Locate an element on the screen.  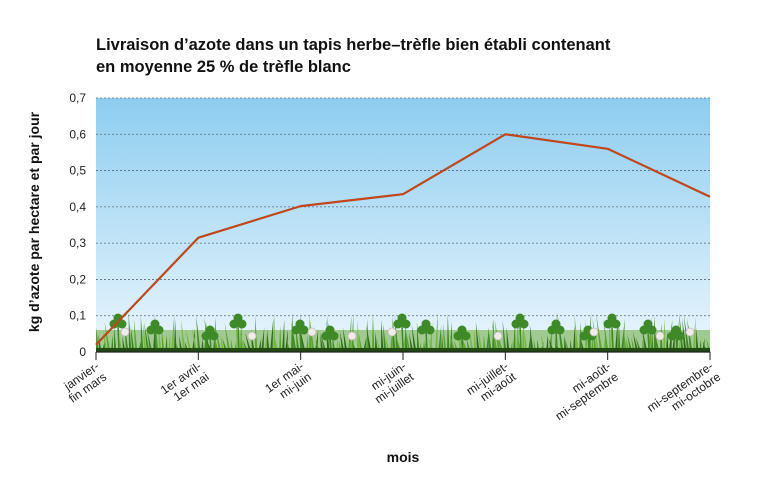
x-tick-label: janvier-fin mars is located at coordinates (84, 382).